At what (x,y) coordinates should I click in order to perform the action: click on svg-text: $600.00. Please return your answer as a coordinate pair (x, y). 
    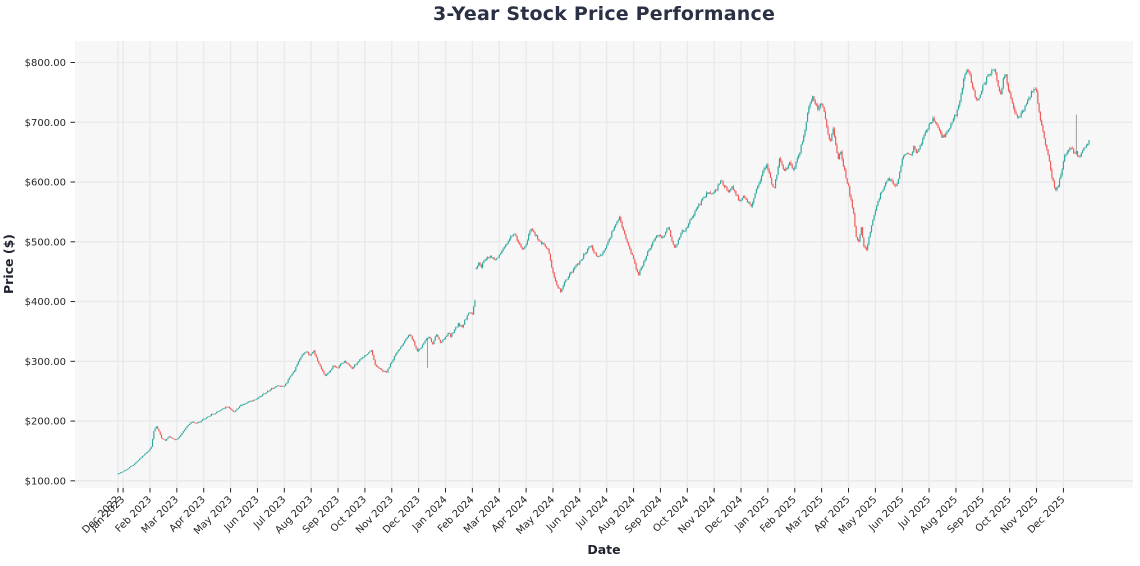
    Looking at the image, I should click on (45, 183).